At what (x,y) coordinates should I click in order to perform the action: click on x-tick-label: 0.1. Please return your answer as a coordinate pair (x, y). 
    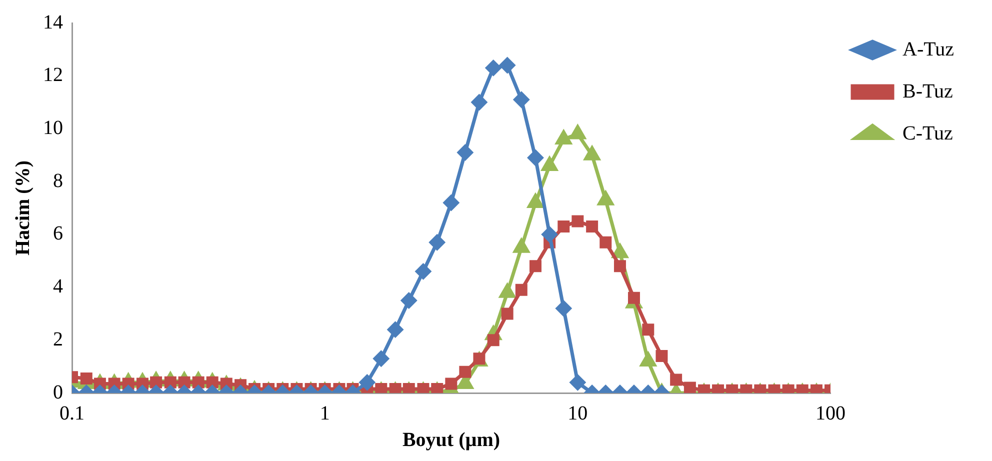
    Looking at the image, I should click on (72, 413).